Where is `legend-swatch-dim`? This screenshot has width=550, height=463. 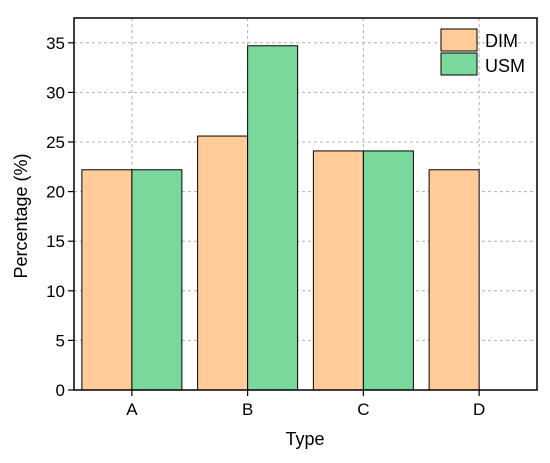 legend-swatch-dim is located at coordinates (459, 40).